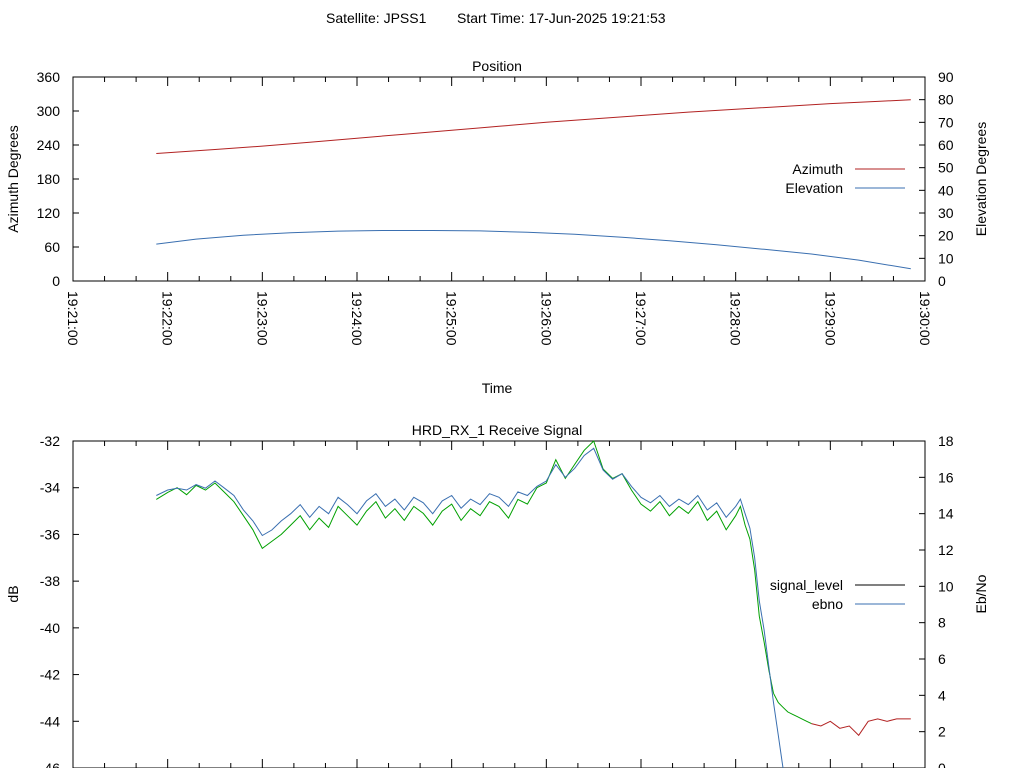 The width and height of the screenshot is (1024, 768). What do you see at coordinates (50, 764) in the screenshot?
I see `y-tick-label: -46` at bounding box center [50, 764].